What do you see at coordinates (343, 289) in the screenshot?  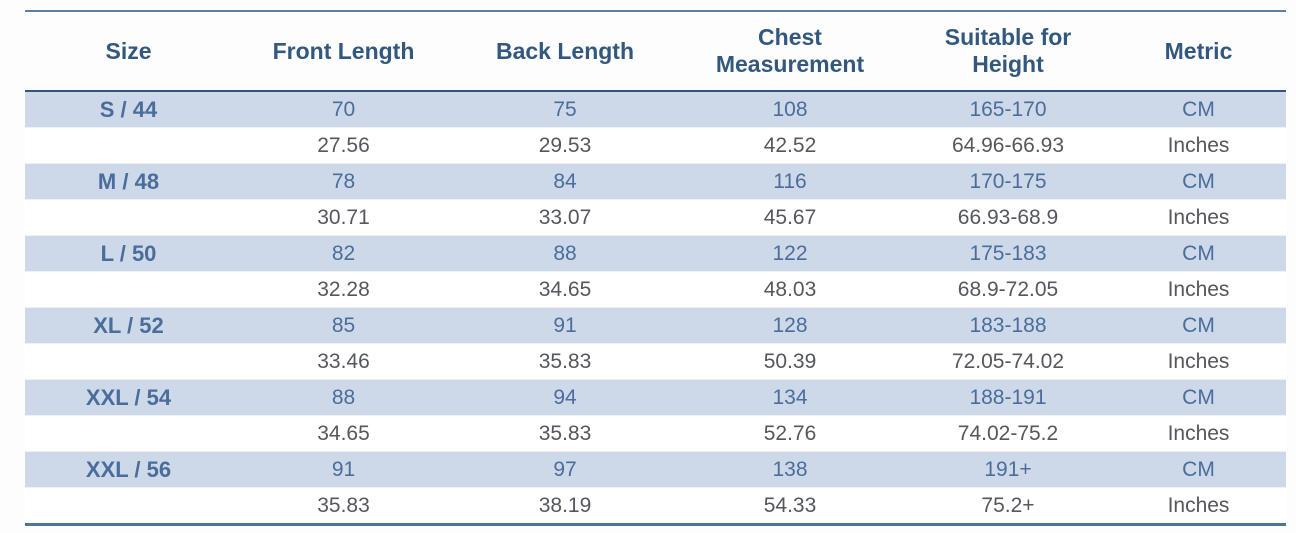 I see `cell-front-length: 32.28` at bounding box center [343, 289].